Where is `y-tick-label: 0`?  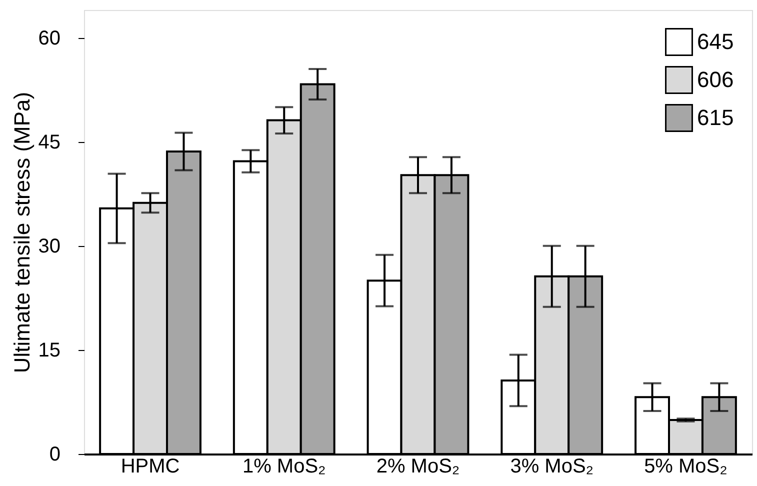
y-tick-label: 0 is located at coordinates (54, 455).